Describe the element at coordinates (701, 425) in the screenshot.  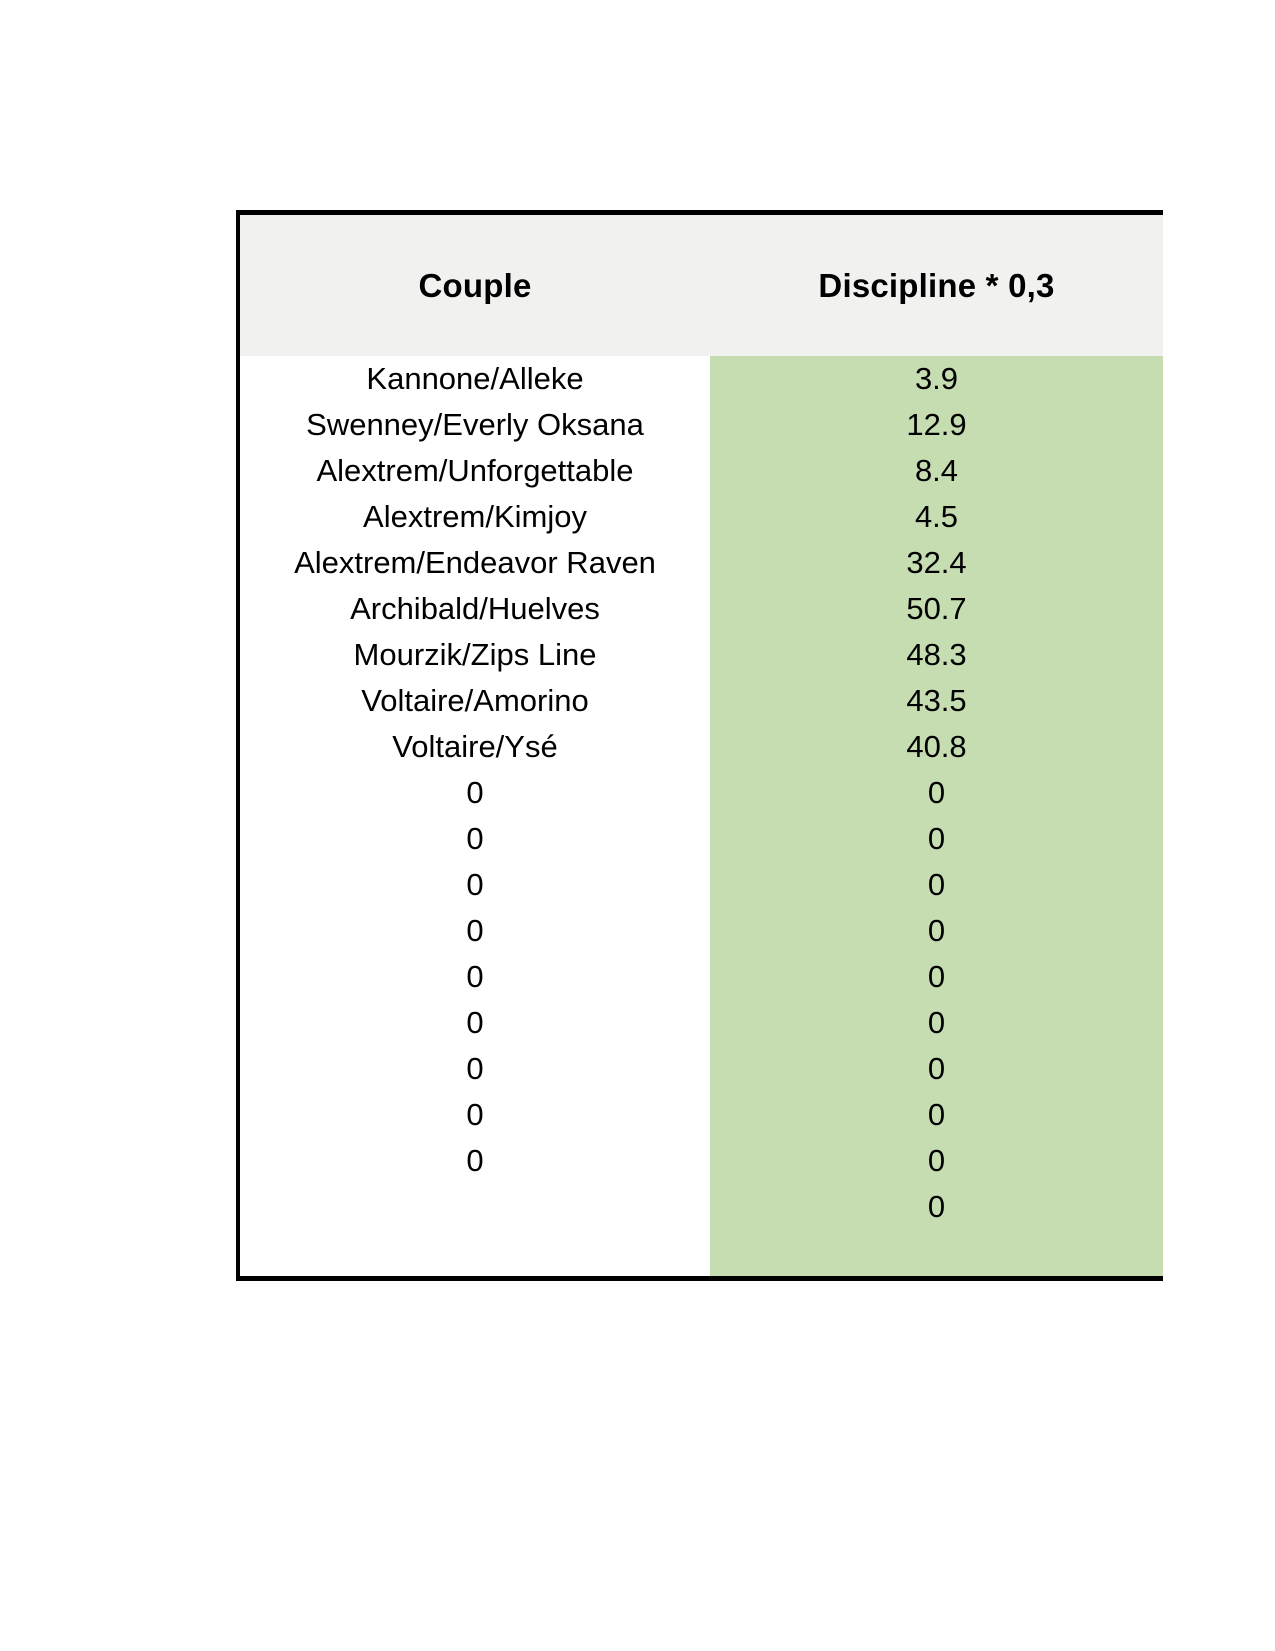
I see `table-row: Swenney/Everly Oksana 12.9` at that location.